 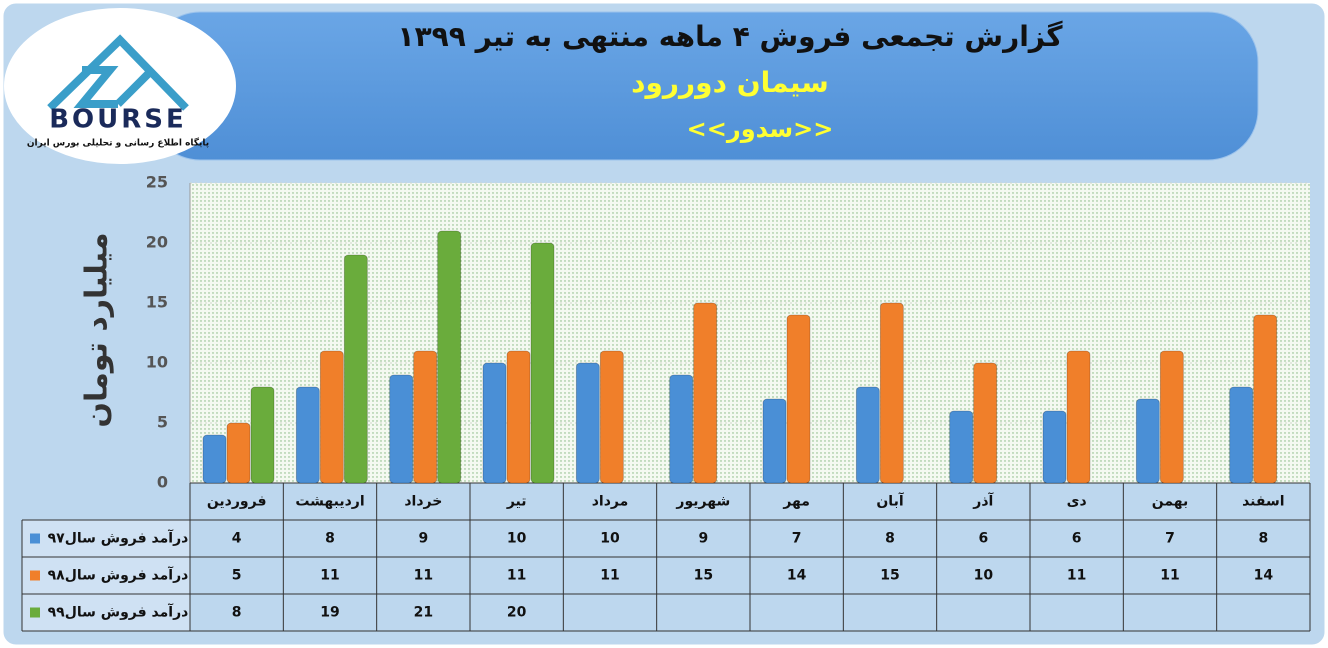 I want to click on y-tick-label: 0, so click(x=162, y=482).